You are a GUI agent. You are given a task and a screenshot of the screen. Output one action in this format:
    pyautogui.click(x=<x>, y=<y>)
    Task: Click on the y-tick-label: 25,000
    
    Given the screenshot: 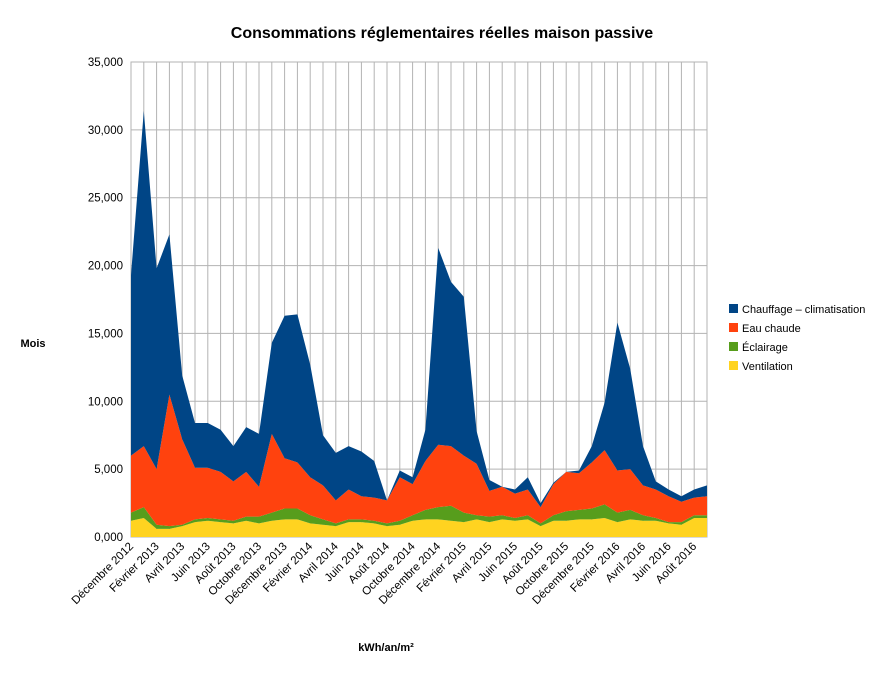 What is the action you would take?
    pyautogui.click(x=105, y=199)
    